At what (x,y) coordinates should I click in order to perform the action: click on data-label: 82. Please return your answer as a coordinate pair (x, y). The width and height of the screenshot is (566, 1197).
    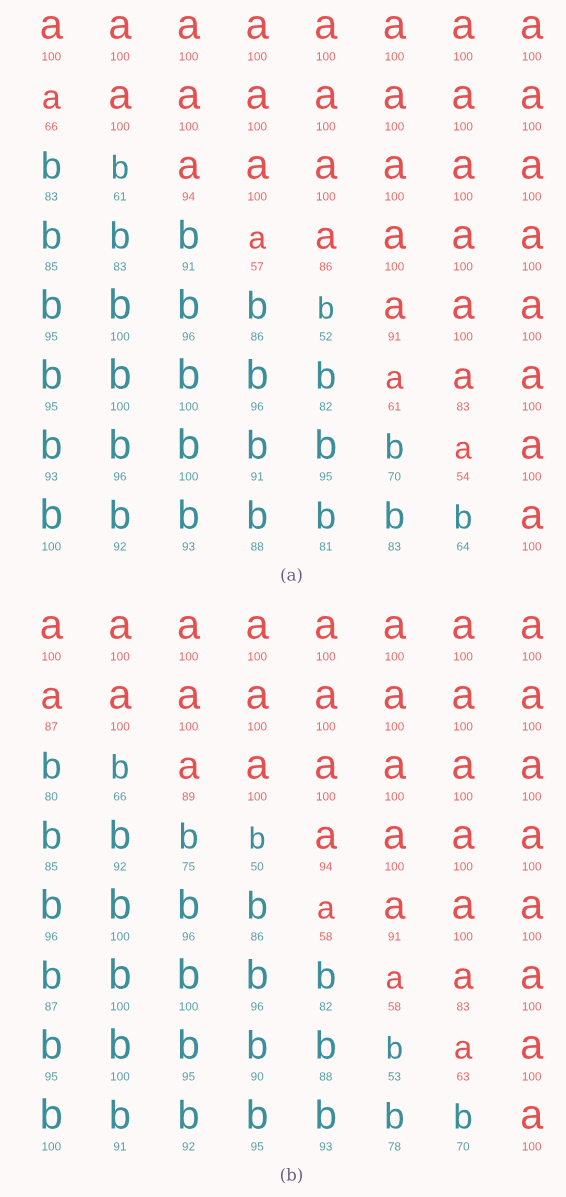
    Looking at the image, I should click on (325, 406).